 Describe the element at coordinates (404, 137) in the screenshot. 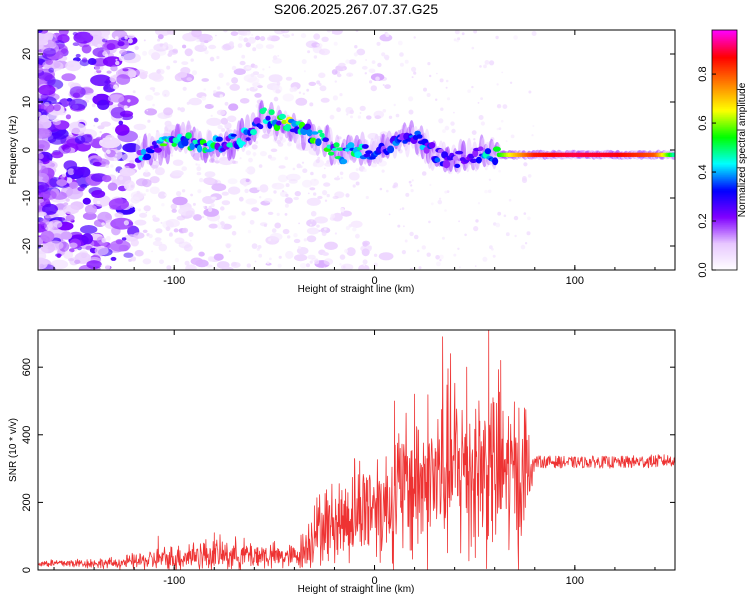

I see `spectrogram-ridge` at that location.